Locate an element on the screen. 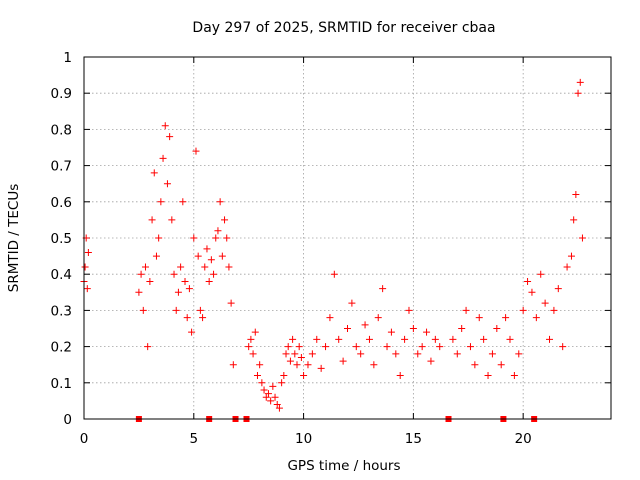 The image size is (640, 480). x-tick-label: 20 is located at coordinates (523, 439).